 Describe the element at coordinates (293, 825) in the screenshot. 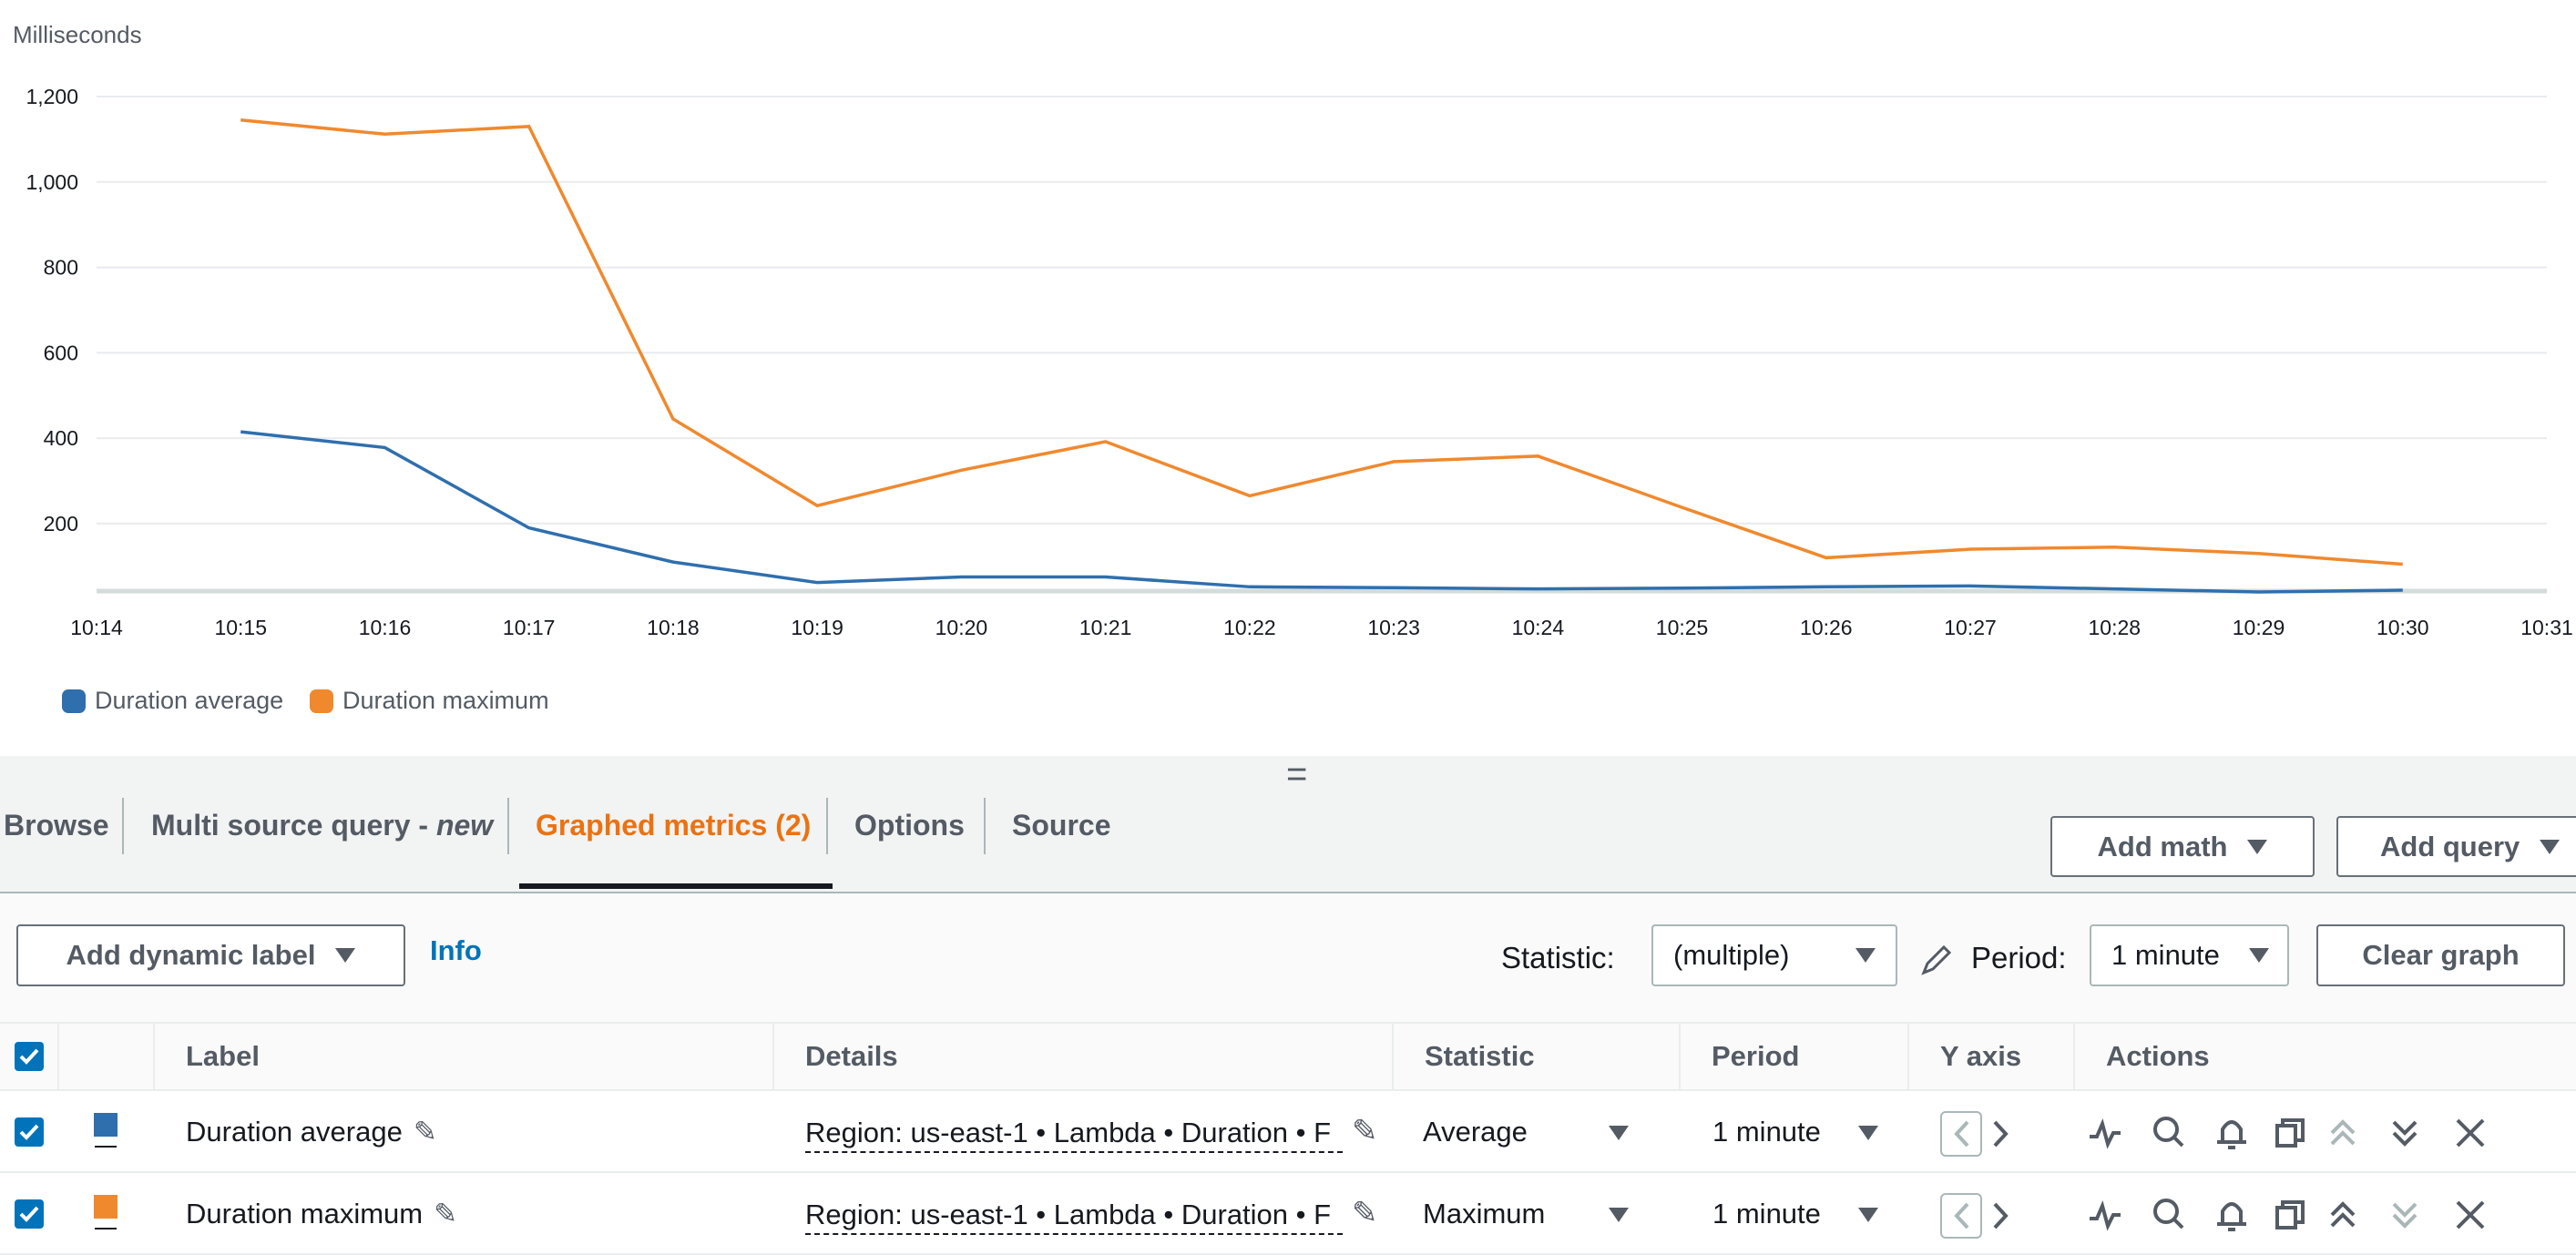

I see `tab-text: Multi source query -` at that location.